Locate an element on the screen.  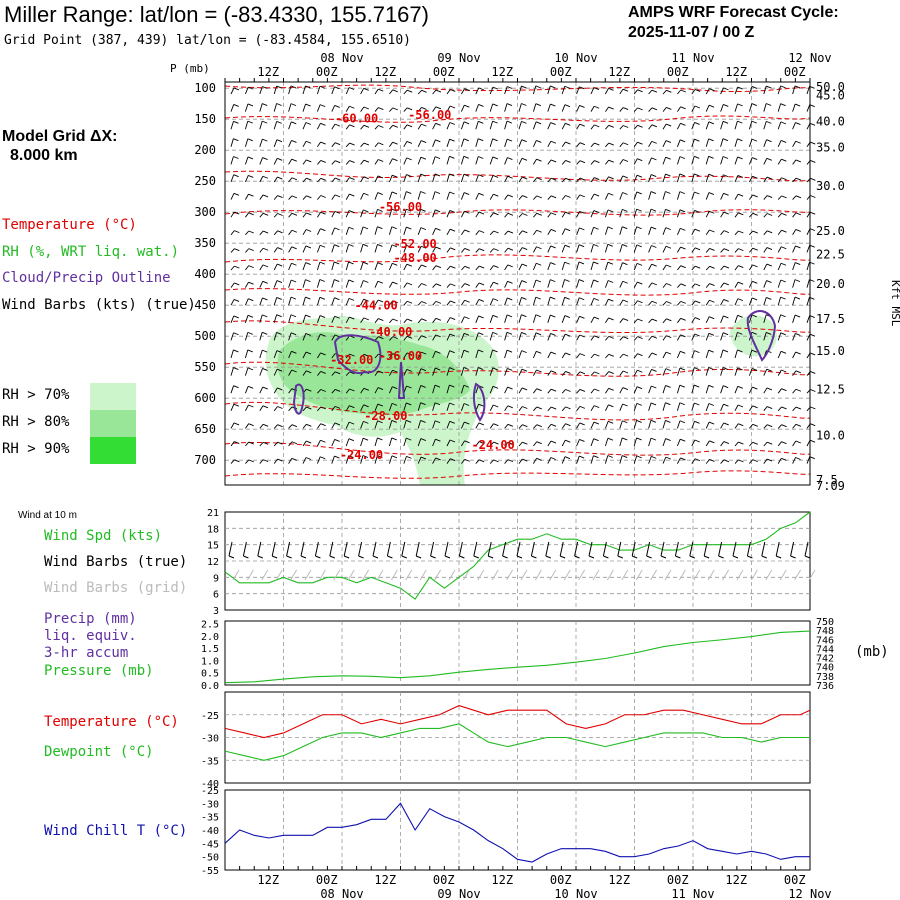
kft-tick-label: 25.0 is located at coordinates (830, 231).